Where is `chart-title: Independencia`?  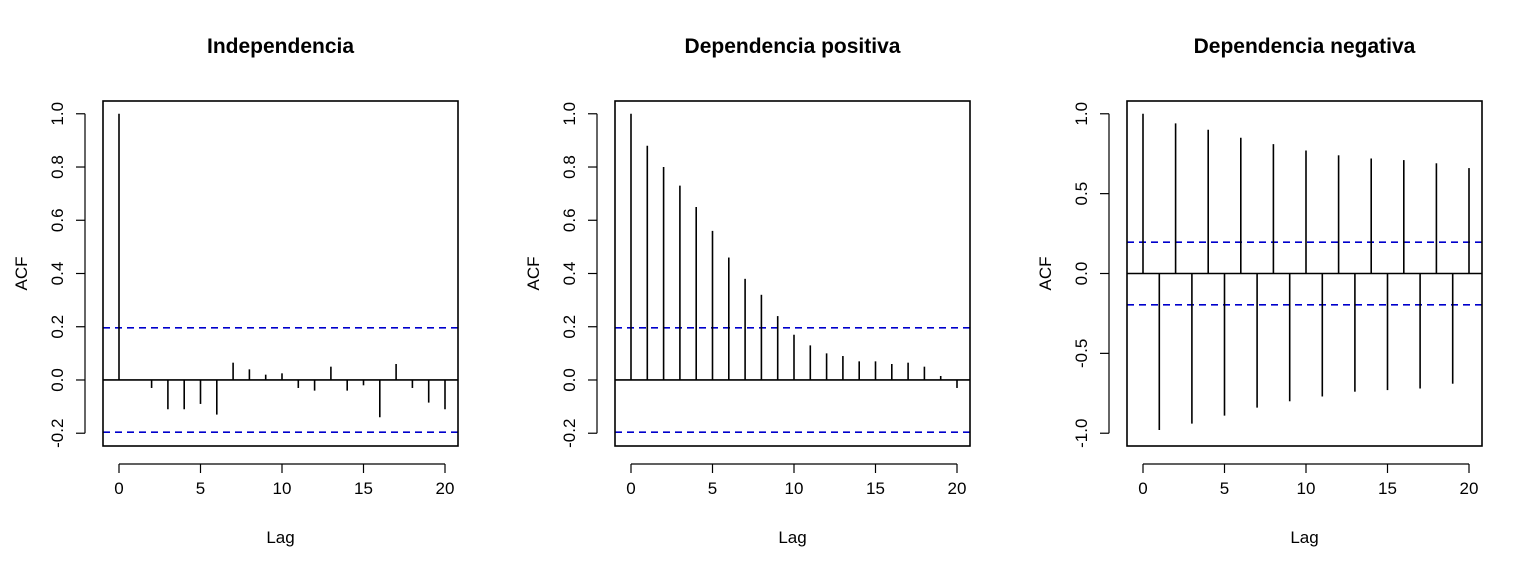 chart-title: Independencia is located at coordinates (280, 46).